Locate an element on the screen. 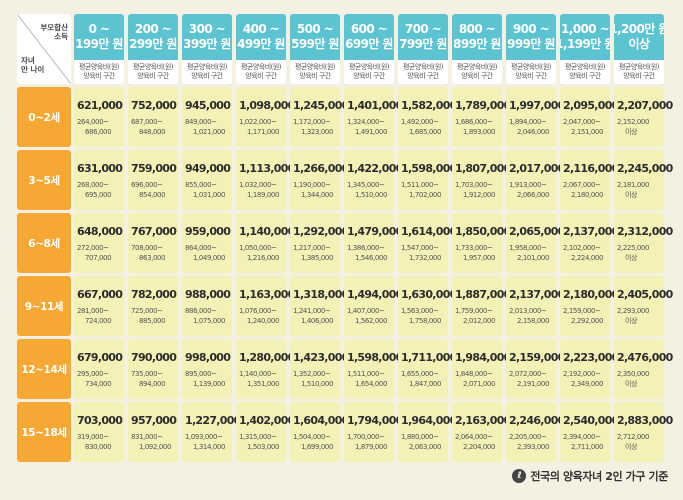  cost-range-low: 2,192,000~ is located at coordinates (582, 373).